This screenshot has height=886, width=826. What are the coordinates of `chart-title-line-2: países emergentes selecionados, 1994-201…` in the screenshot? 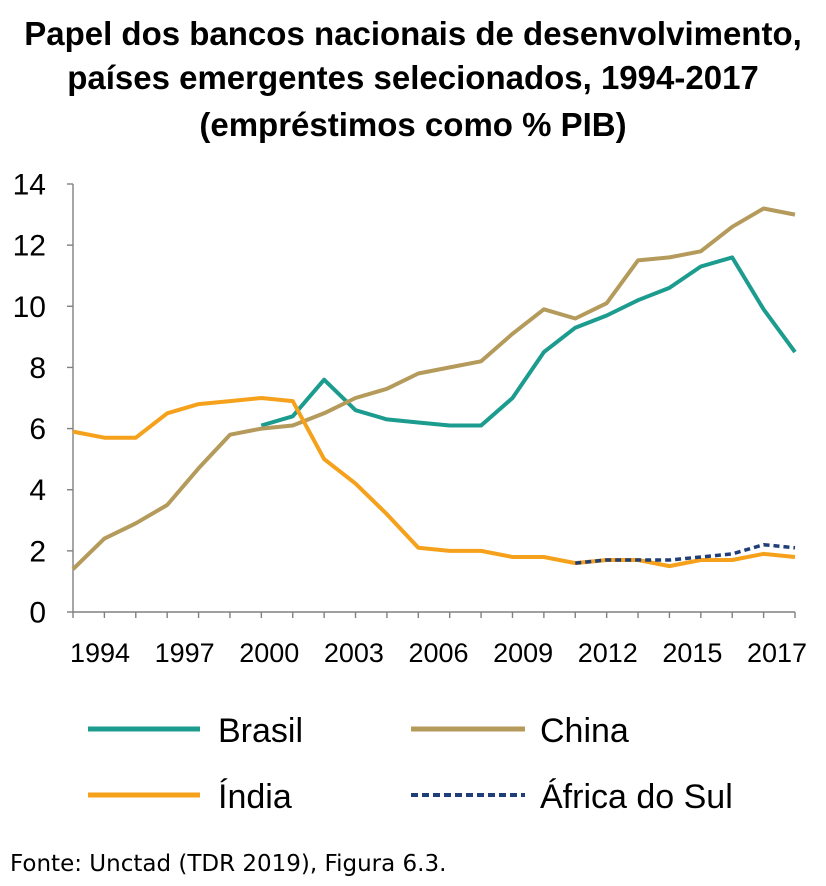 It's located at (413, 77).